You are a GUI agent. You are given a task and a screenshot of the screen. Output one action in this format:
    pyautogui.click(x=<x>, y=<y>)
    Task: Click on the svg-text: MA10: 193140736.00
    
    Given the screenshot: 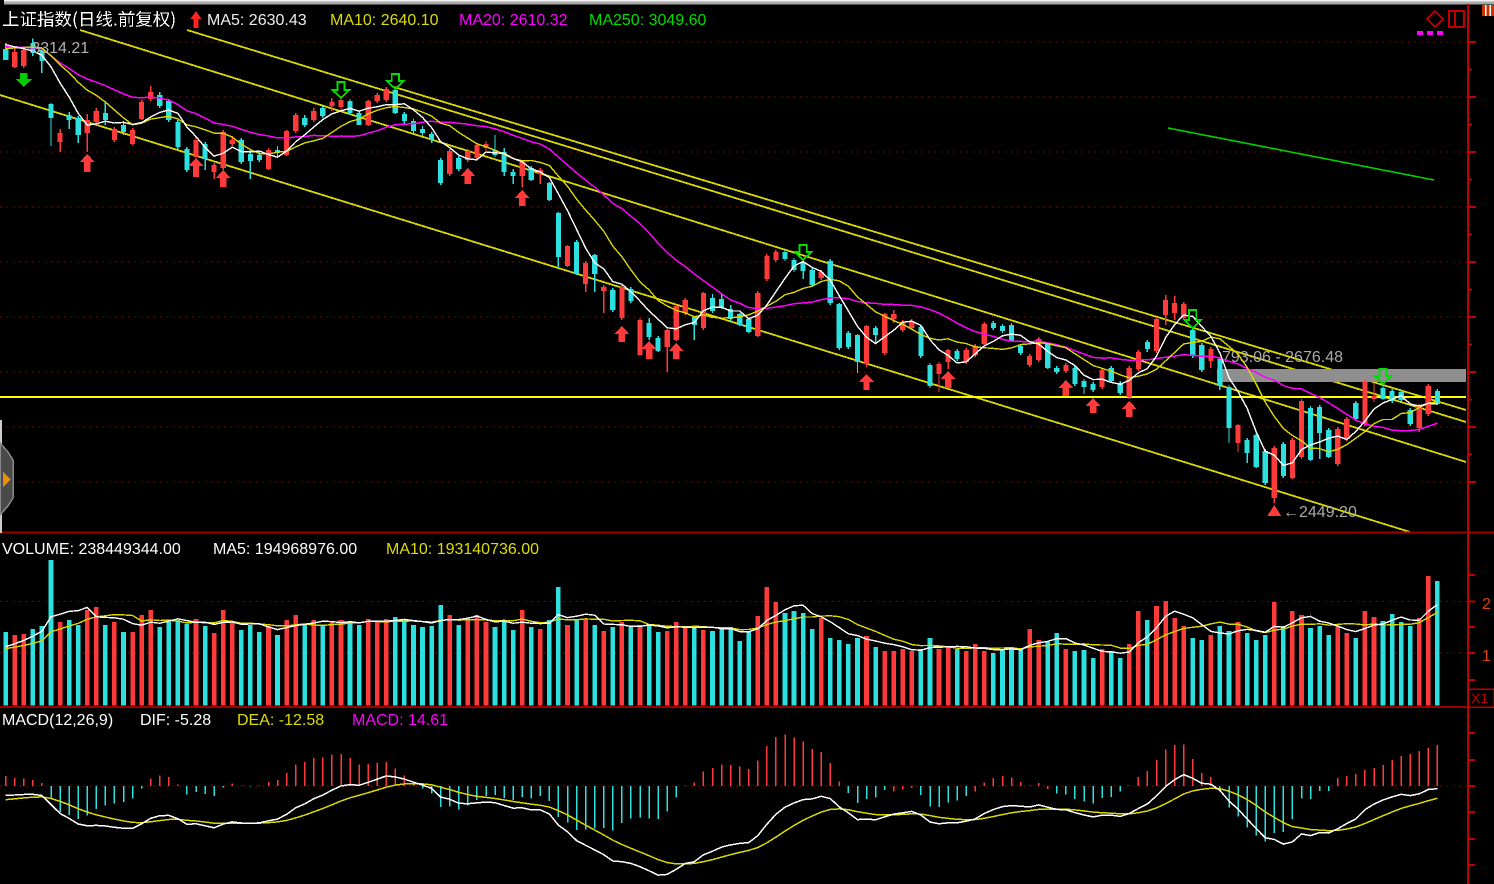 What is the action you would take?
    pyautogui.click(x=462, y=549)
    